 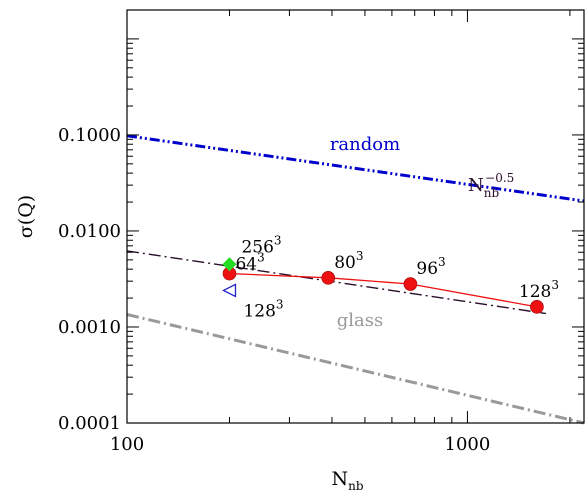 What do you see at coordinates (491, 185) in the screenshot?
I see `reference-label-power-law: Nnb−0.5` at bounding box center [491, 185].